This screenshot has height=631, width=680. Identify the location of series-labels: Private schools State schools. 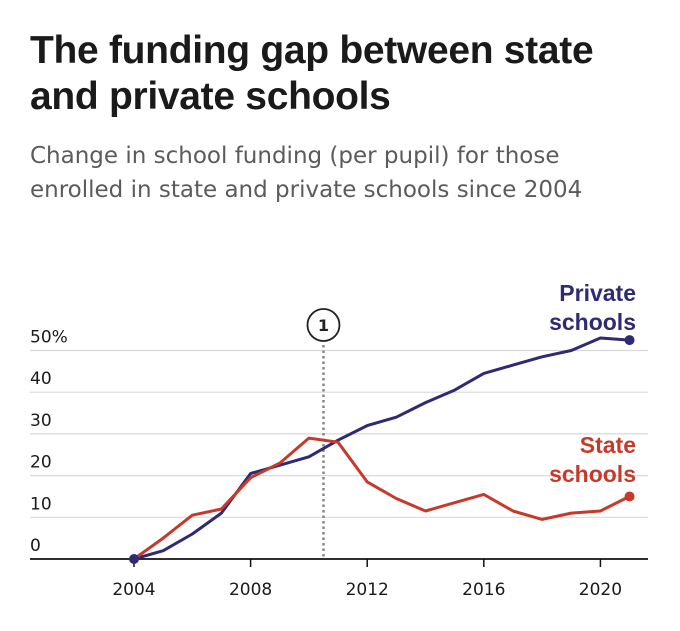
(592, 383).